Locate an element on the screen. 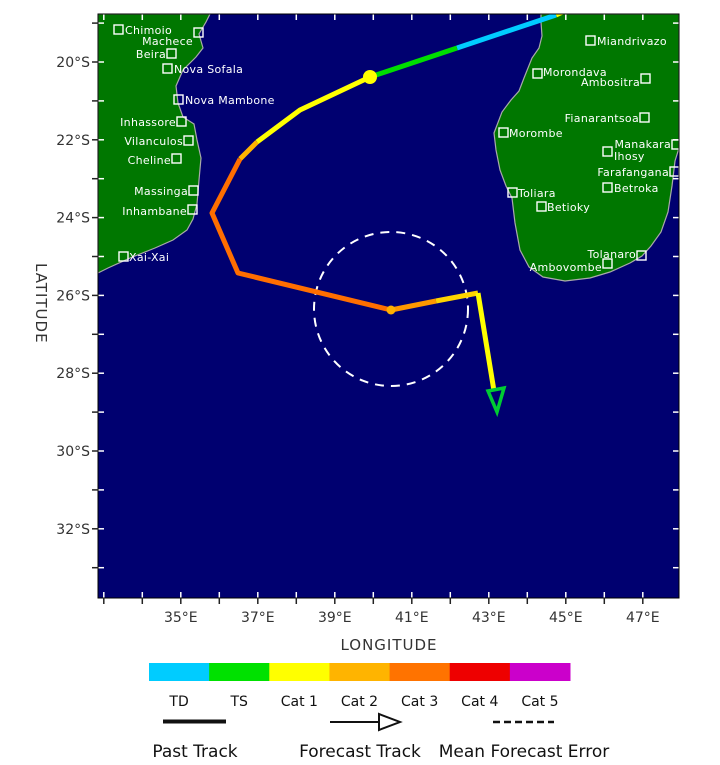  intensity-label: Cat 1 is located at coordinates (299, 702).